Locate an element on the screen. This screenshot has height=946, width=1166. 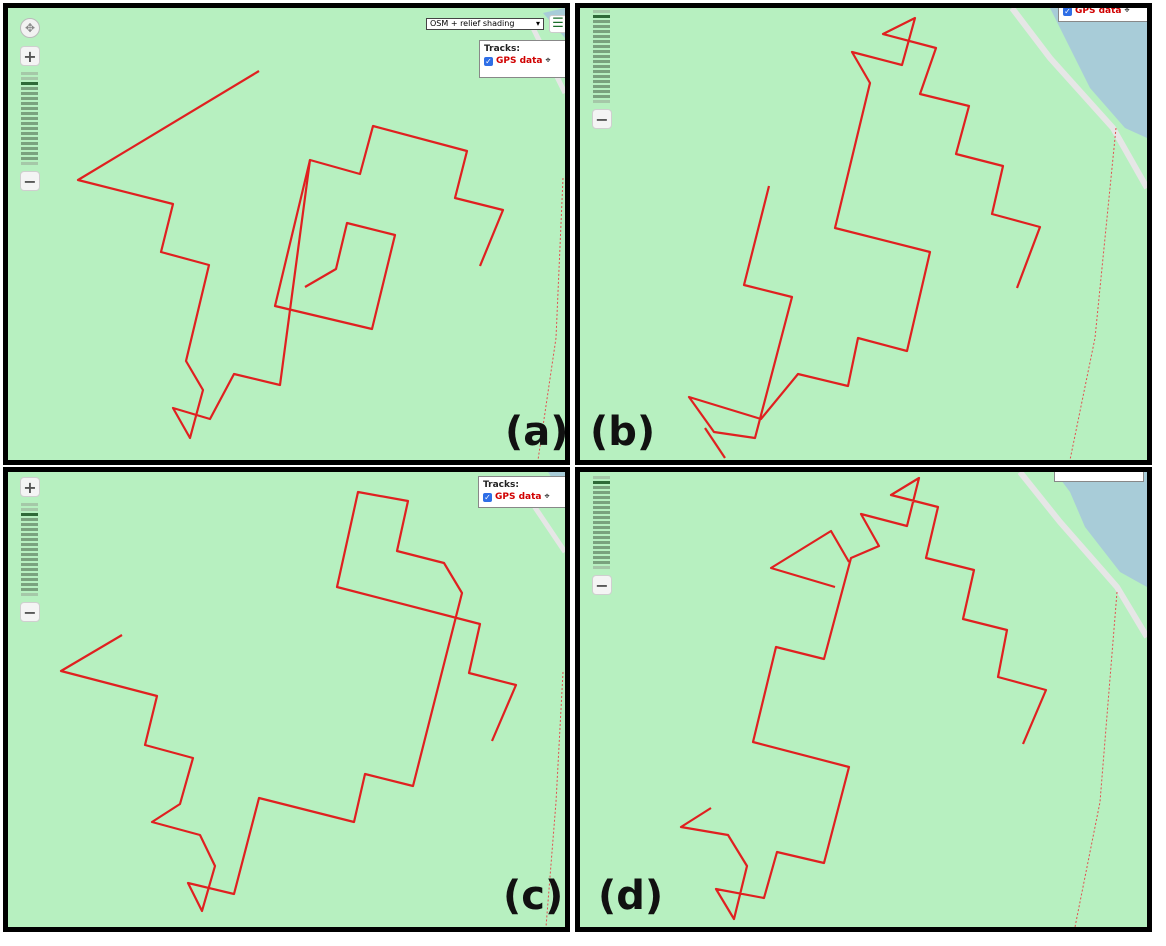
basemap-select-value: OSM + relief shading is located at coordinates (472, 23).